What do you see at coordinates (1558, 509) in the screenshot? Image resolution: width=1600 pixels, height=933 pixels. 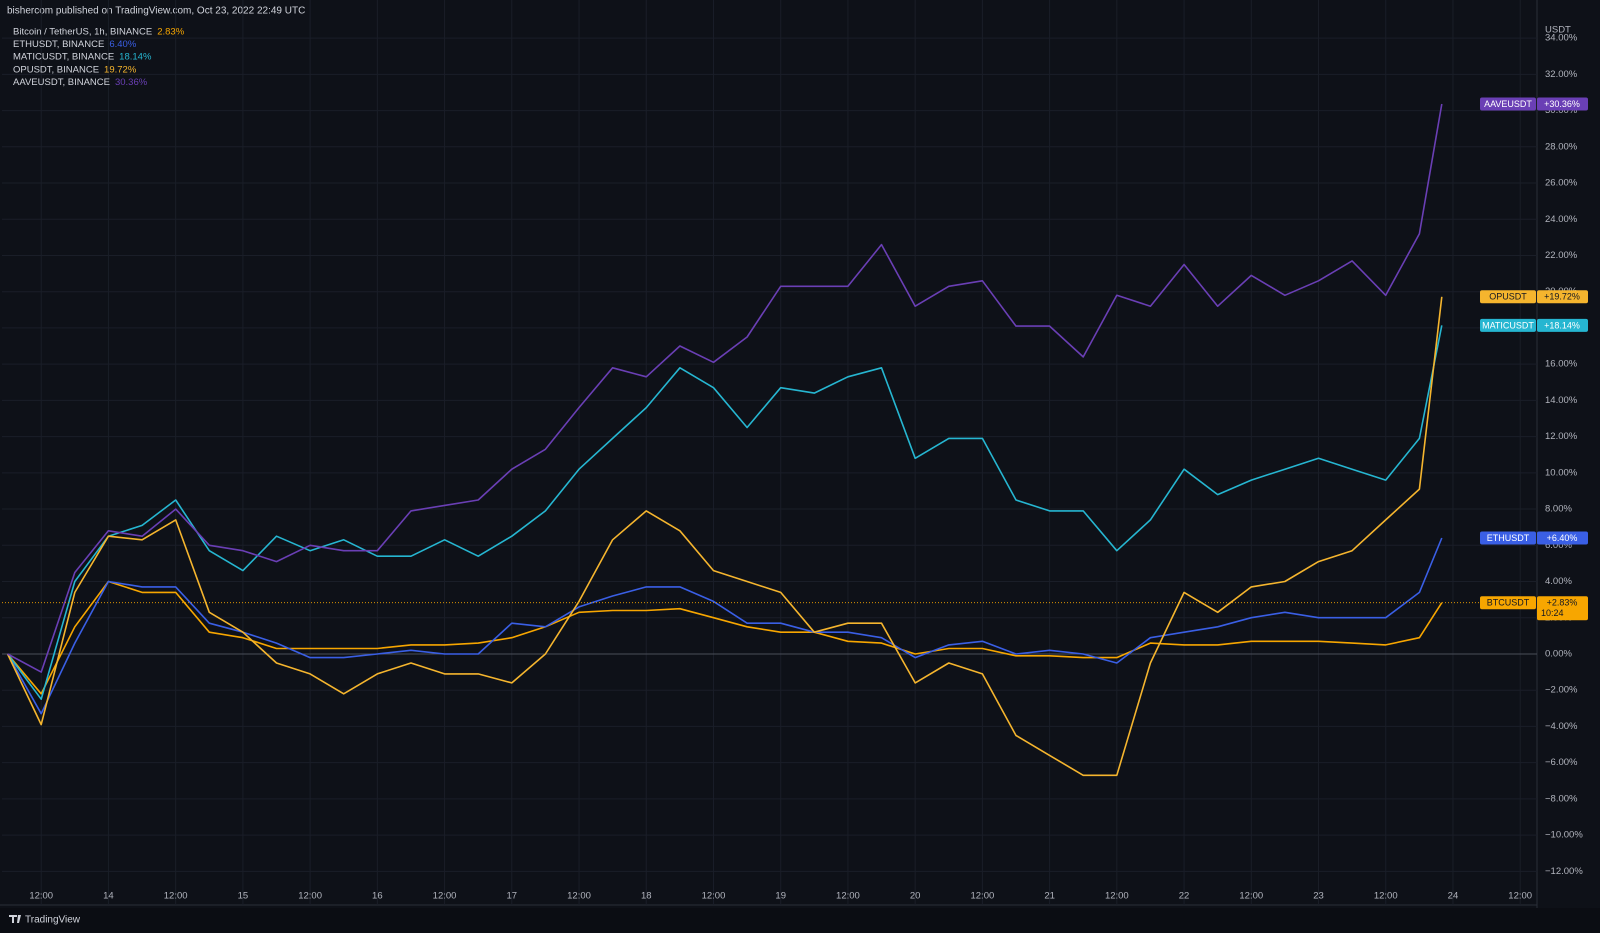 I see `y-tick-label: 8.00%` at bounding box center [1558, 509].